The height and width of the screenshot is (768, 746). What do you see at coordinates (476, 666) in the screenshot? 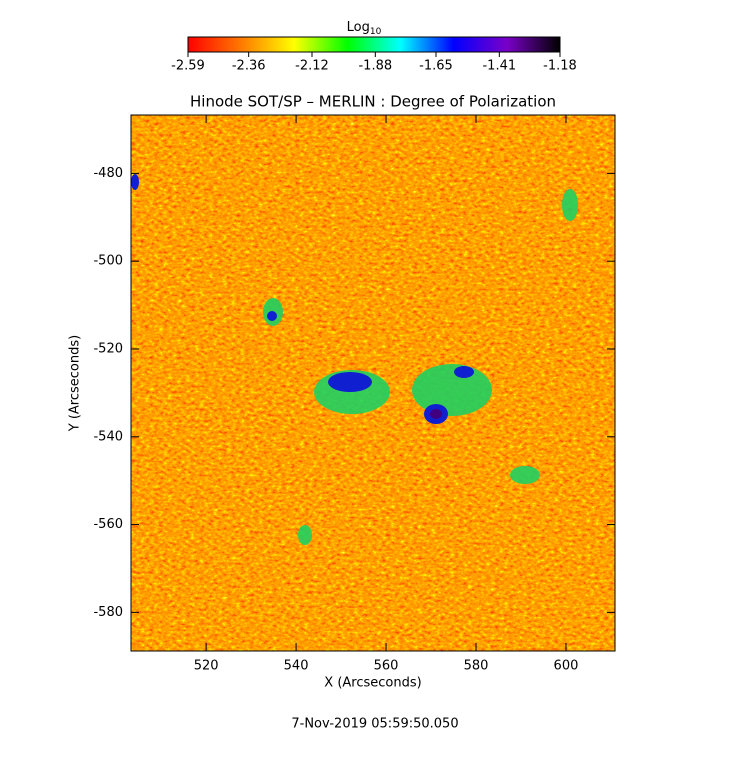
I see `x-tick-label: 580` at bounding box center [476, 666].